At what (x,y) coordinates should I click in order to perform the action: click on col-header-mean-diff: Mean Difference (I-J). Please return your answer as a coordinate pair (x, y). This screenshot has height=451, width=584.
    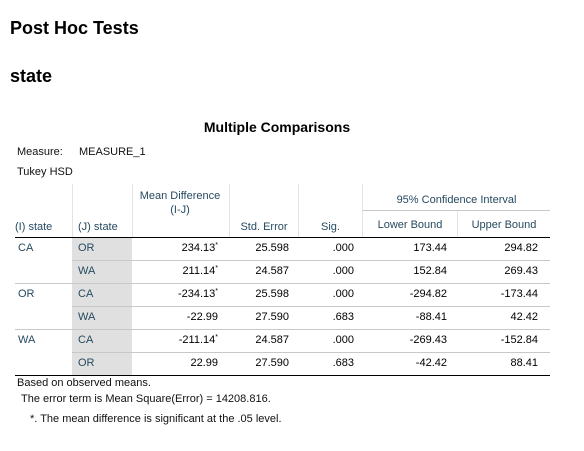
    Looking at the image, I should click on (180, 203).